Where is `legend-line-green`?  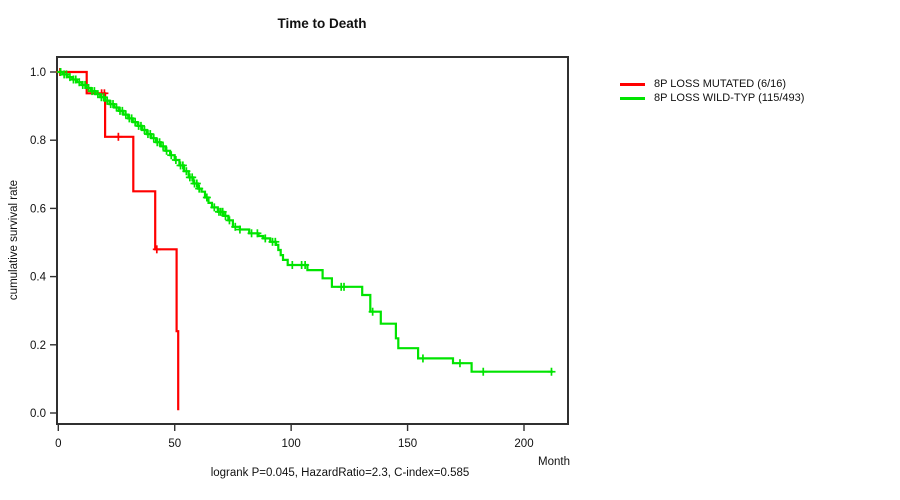
legend-line-green is located at coordinates (632, 98).